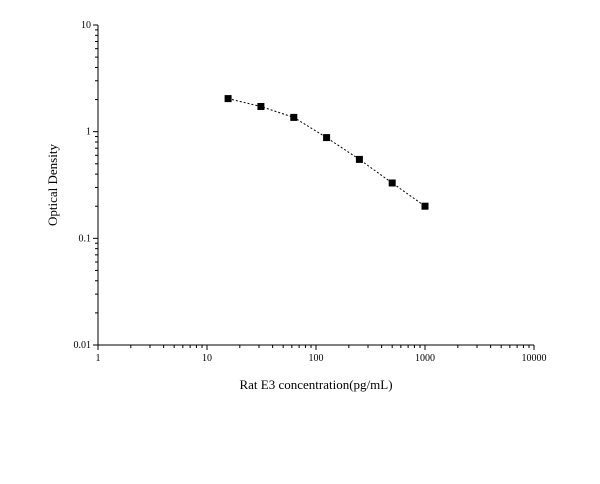  Describe the element at coordinates (86, 25) in the screenshot. I see `y-tick-label: 10` at that location.